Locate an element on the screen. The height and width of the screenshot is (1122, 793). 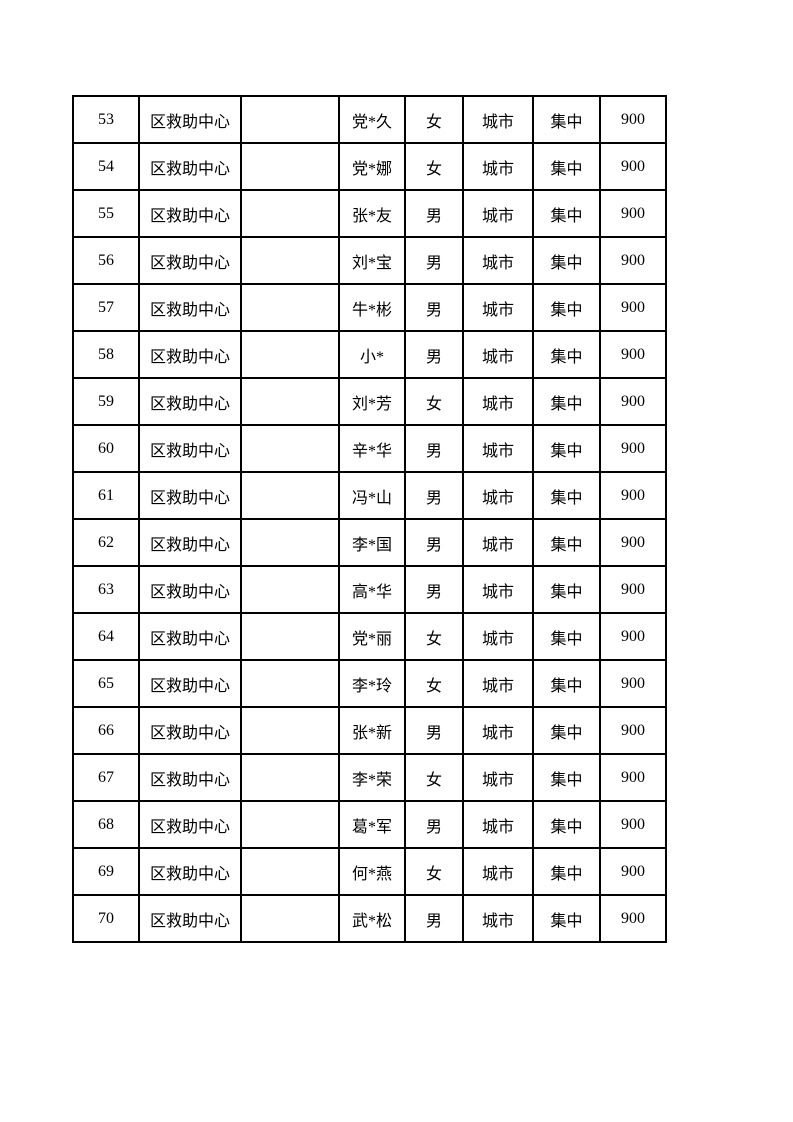
table-row: 66 区救助中心 张*新 男 城市 集中 900 is located at coordinates (369, 730).